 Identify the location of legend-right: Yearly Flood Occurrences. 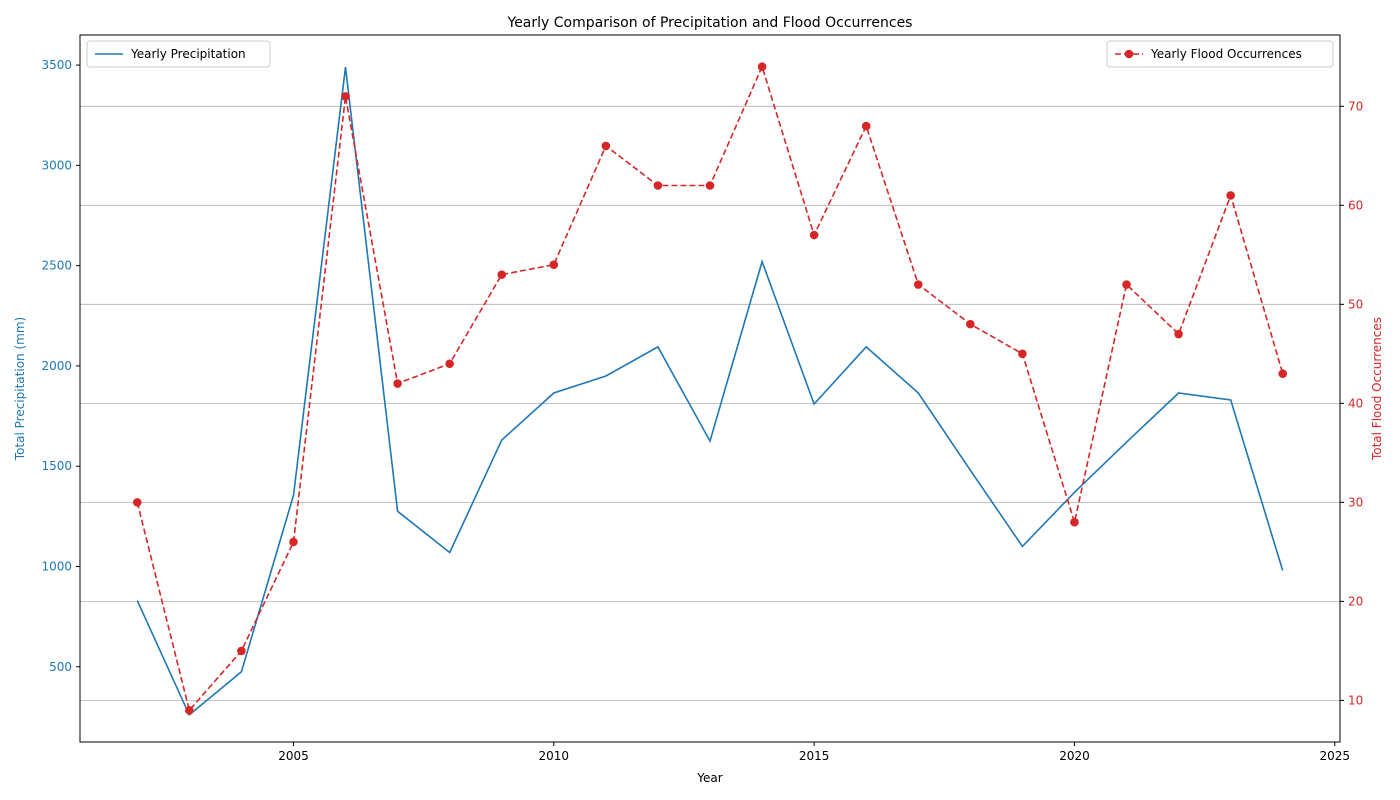
(1220, 54).